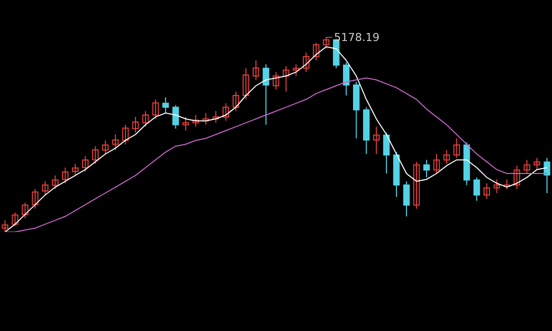  Describe the element at coordinates (357, 37) in the screenshot. I see `annotation: 5178.19` at that location.